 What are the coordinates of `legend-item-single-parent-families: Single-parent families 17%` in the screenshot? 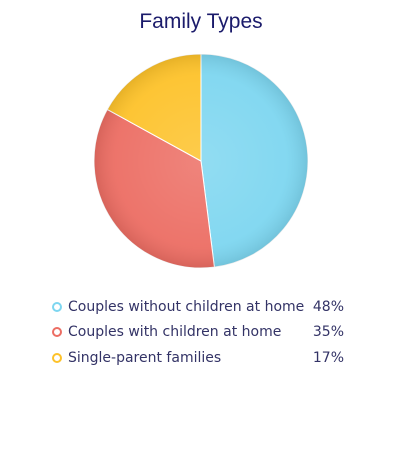 It's located at (198, 358).